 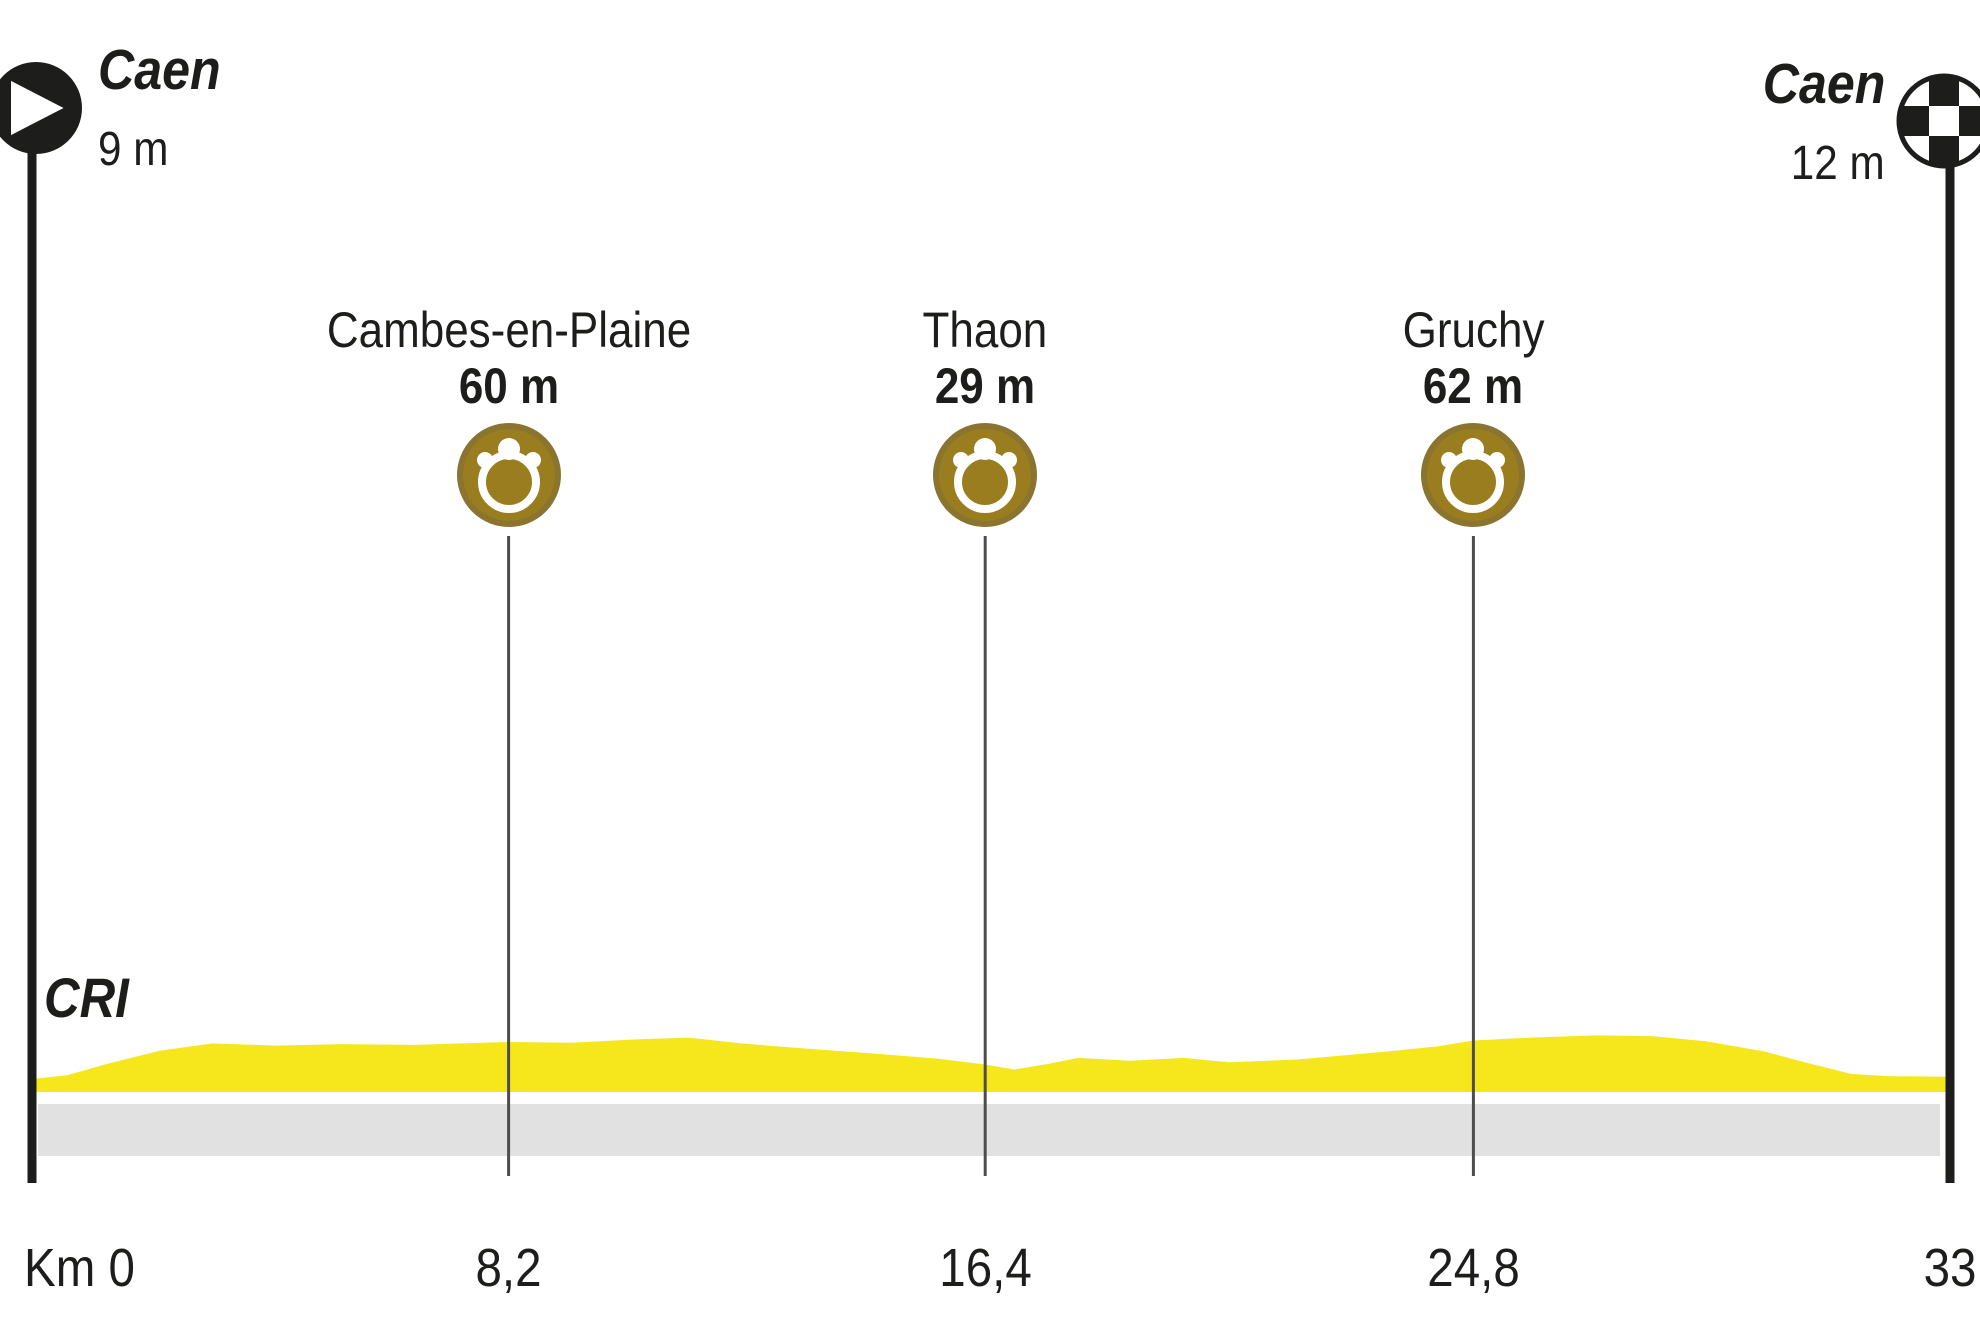 I want to click on stage-type-label: CRI, so click(x=86, y=997).